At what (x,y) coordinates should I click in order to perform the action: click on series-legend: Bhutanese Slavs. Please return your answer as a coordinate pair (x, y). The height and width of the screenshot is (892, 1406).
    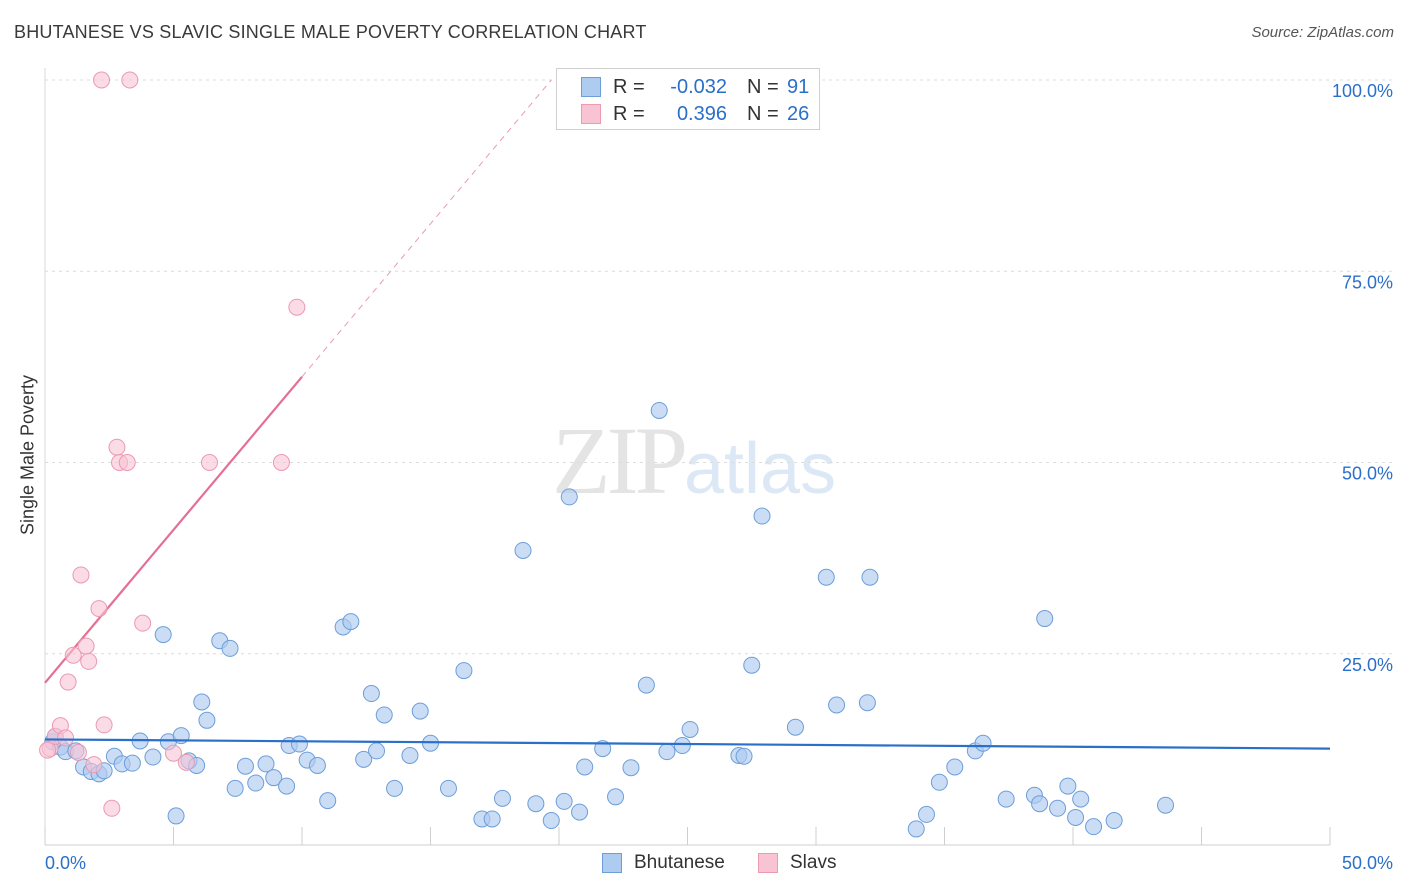
    Looking at the image, I should click on (703, 865).